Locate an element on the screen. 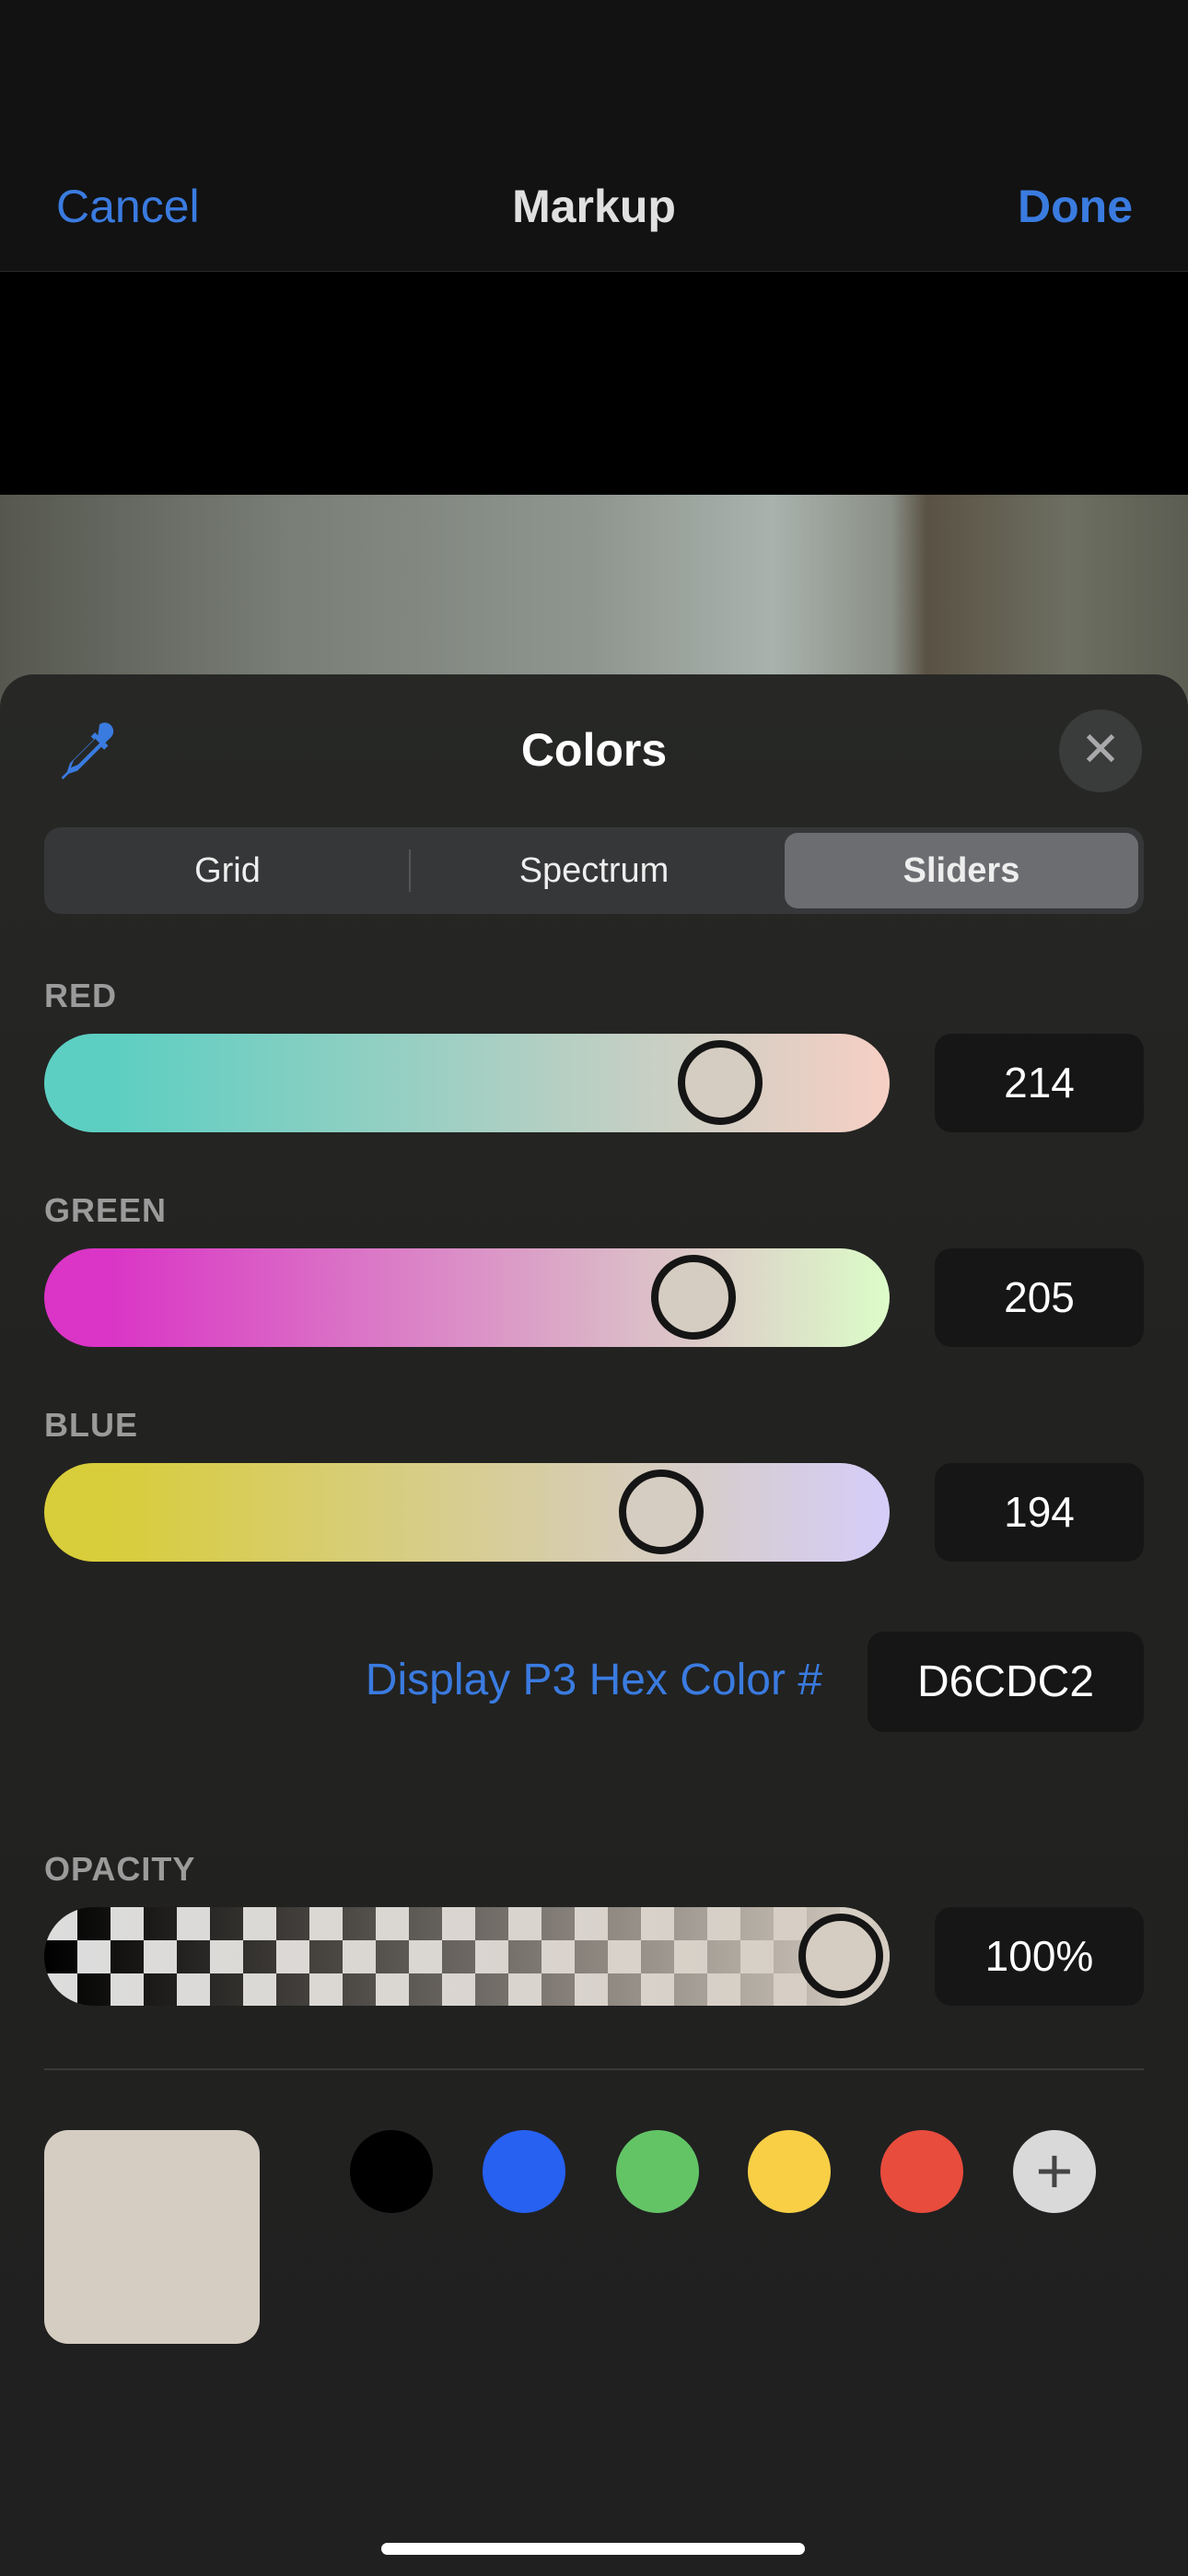 Image resolution: width=1188 pixels, height=2576 pixels. navigation-bar: Cancel Markup Done is located at coordinates (594, 136).